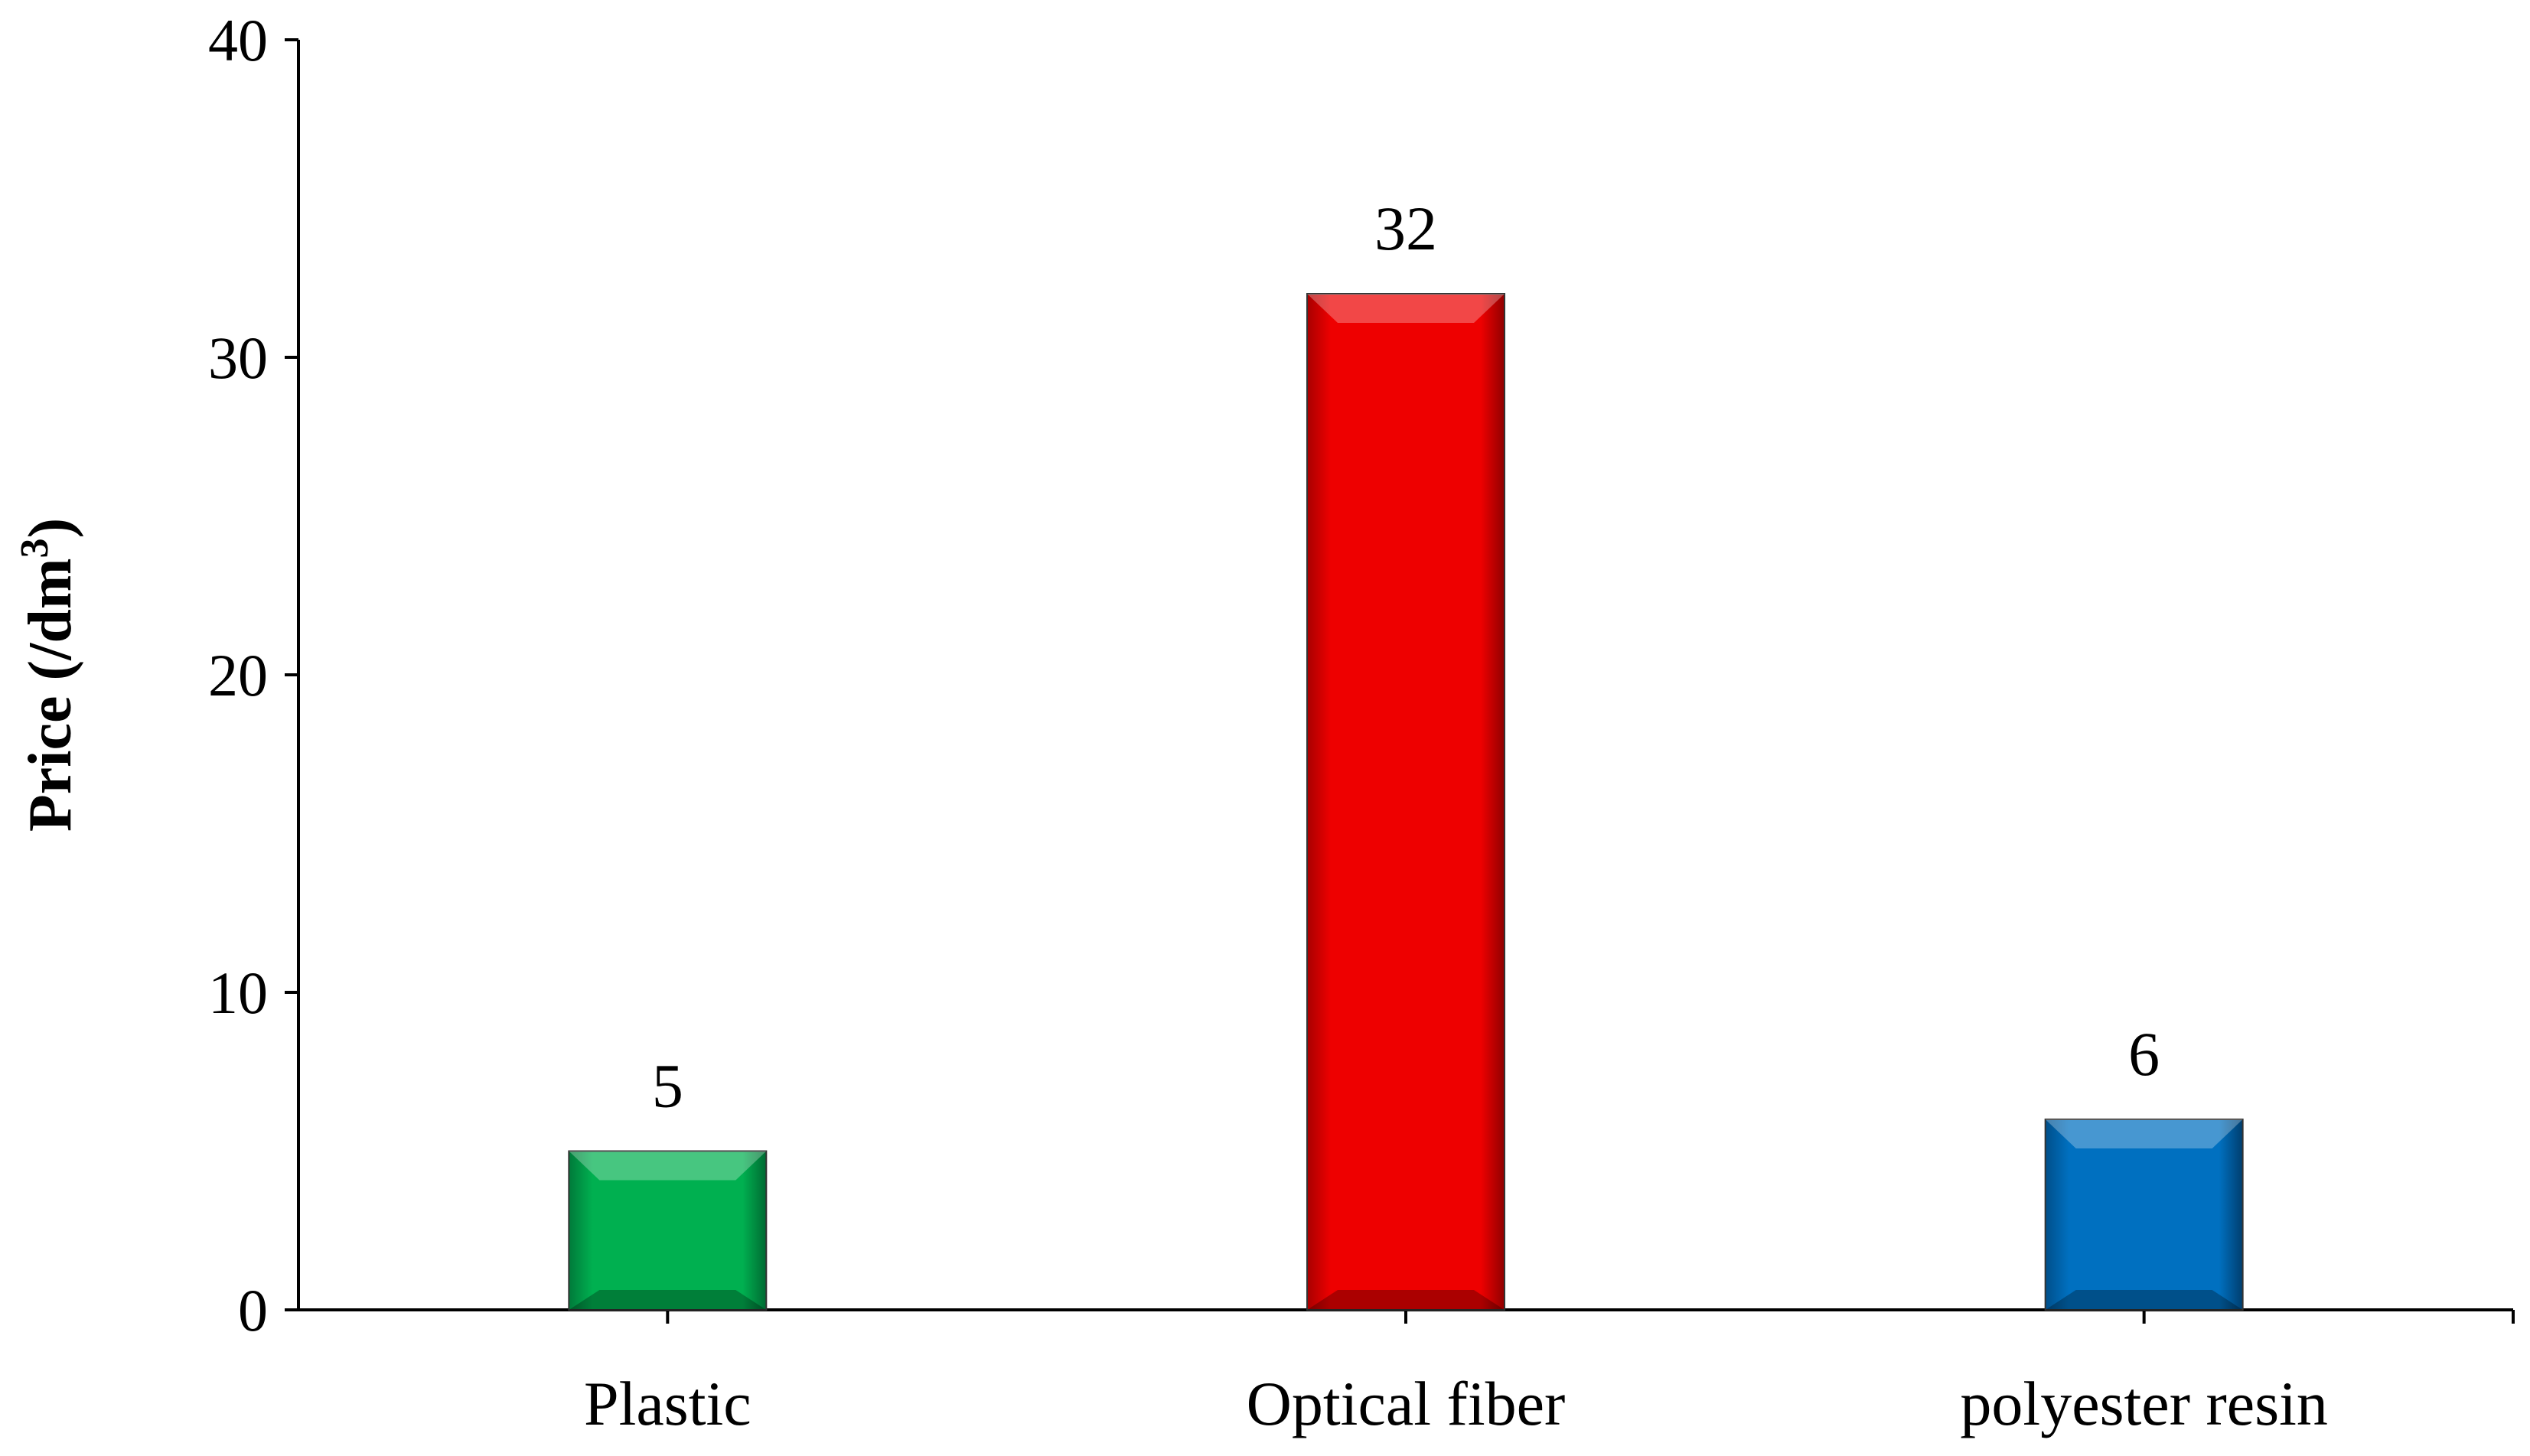  Describe the element at coordinates (50, 528) in the screenshot. I see `y-axis-title-close: )` at that location.